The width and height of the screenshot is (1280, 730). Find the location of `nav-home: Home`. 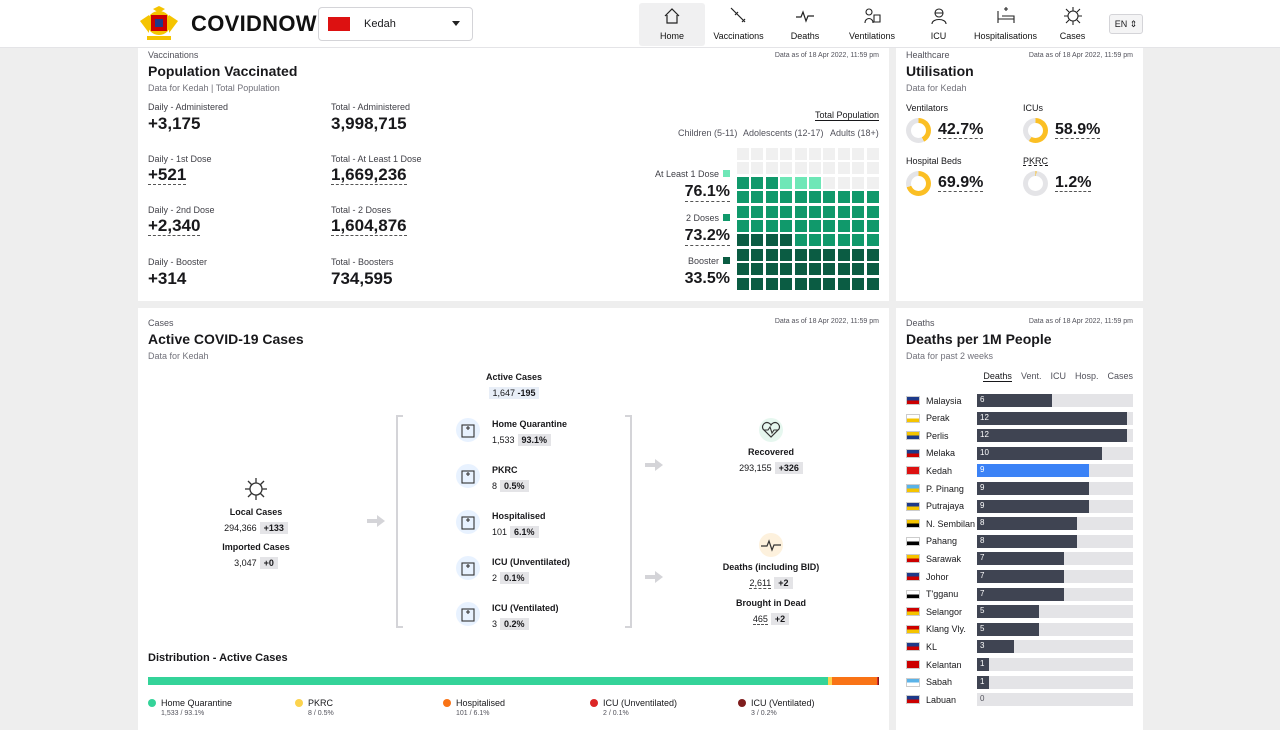

nav-home: Home is located at coordinates (672, 24).